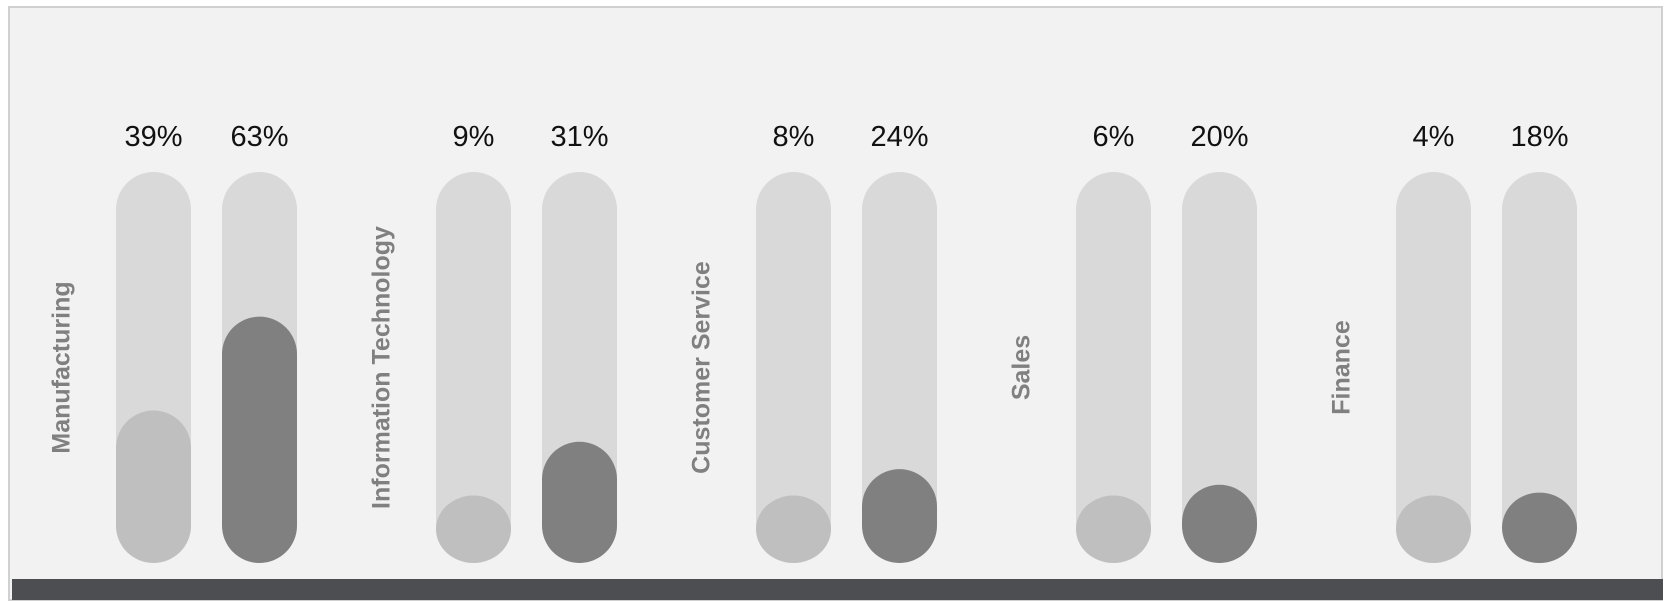 This screenshot has width=1671, height=601. I want to click on category-group-finance: Finance 4% 18%, so click(1452, 342).